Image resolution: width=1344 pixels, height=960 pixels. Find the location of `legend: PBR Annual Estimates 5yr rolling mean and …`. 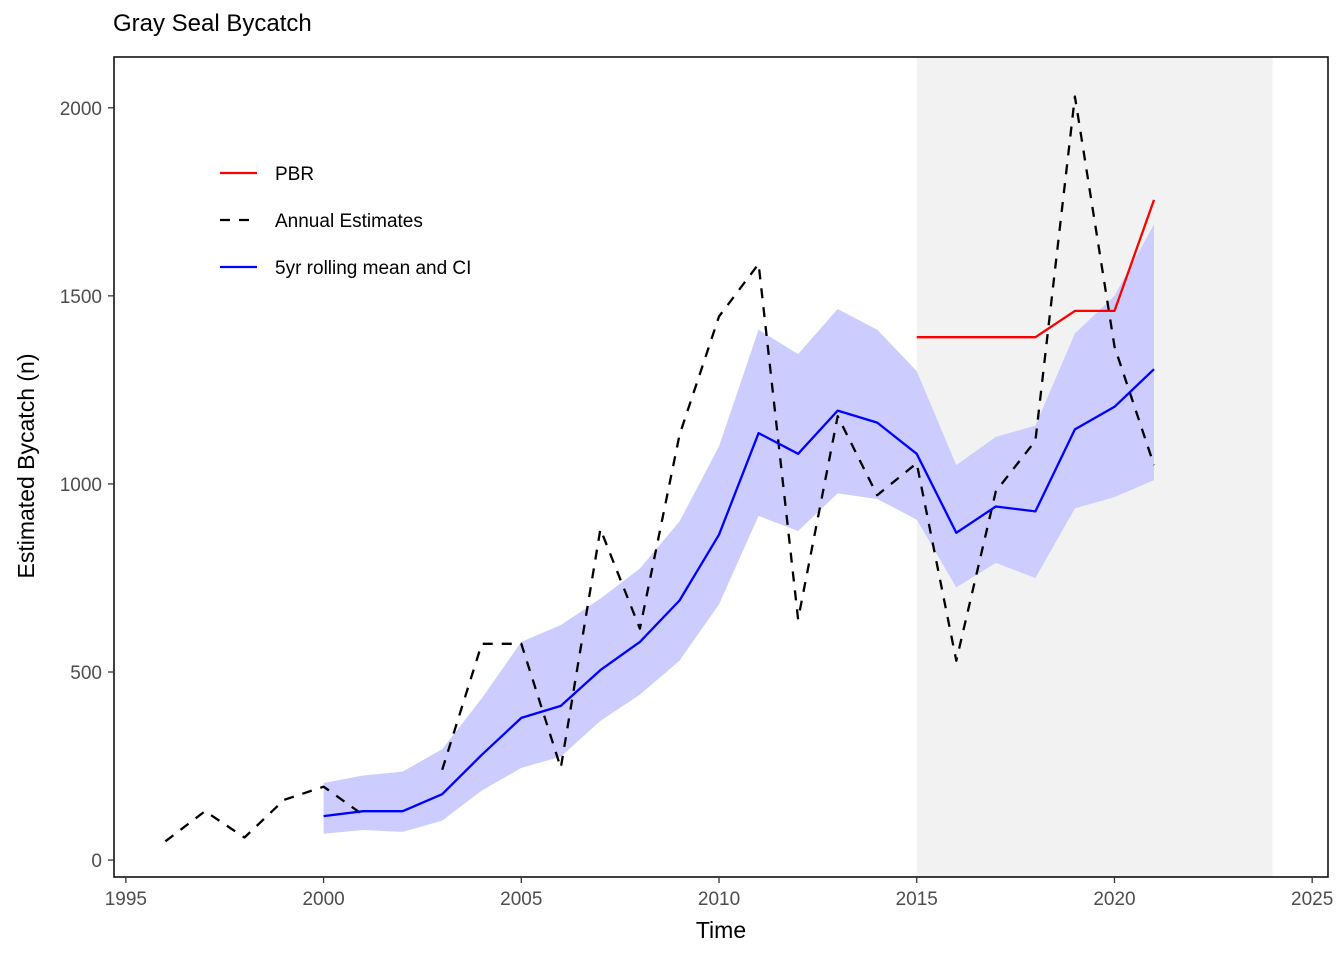

legend: PBR Annual Estimates 5yr rolling mean and … is located at coordinates (345, 221).